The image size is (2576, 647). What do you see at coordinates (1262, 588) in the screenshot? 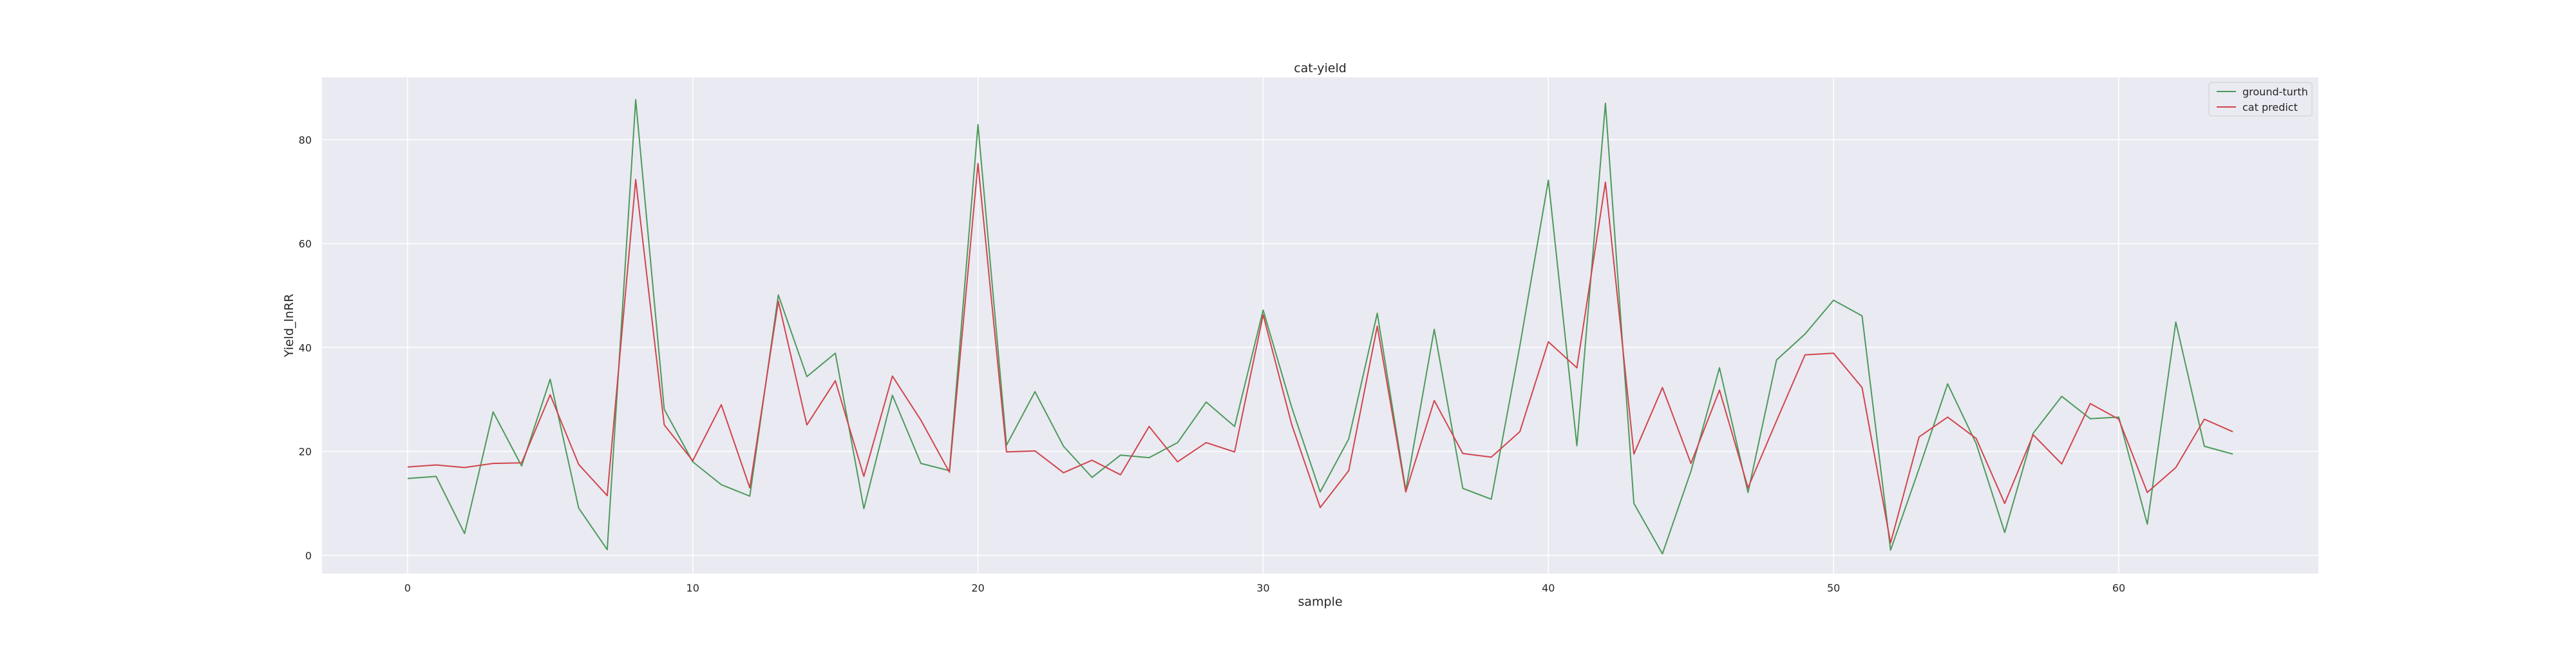
I see `x-tick-label: 30` at bounding box center [1262, 588].